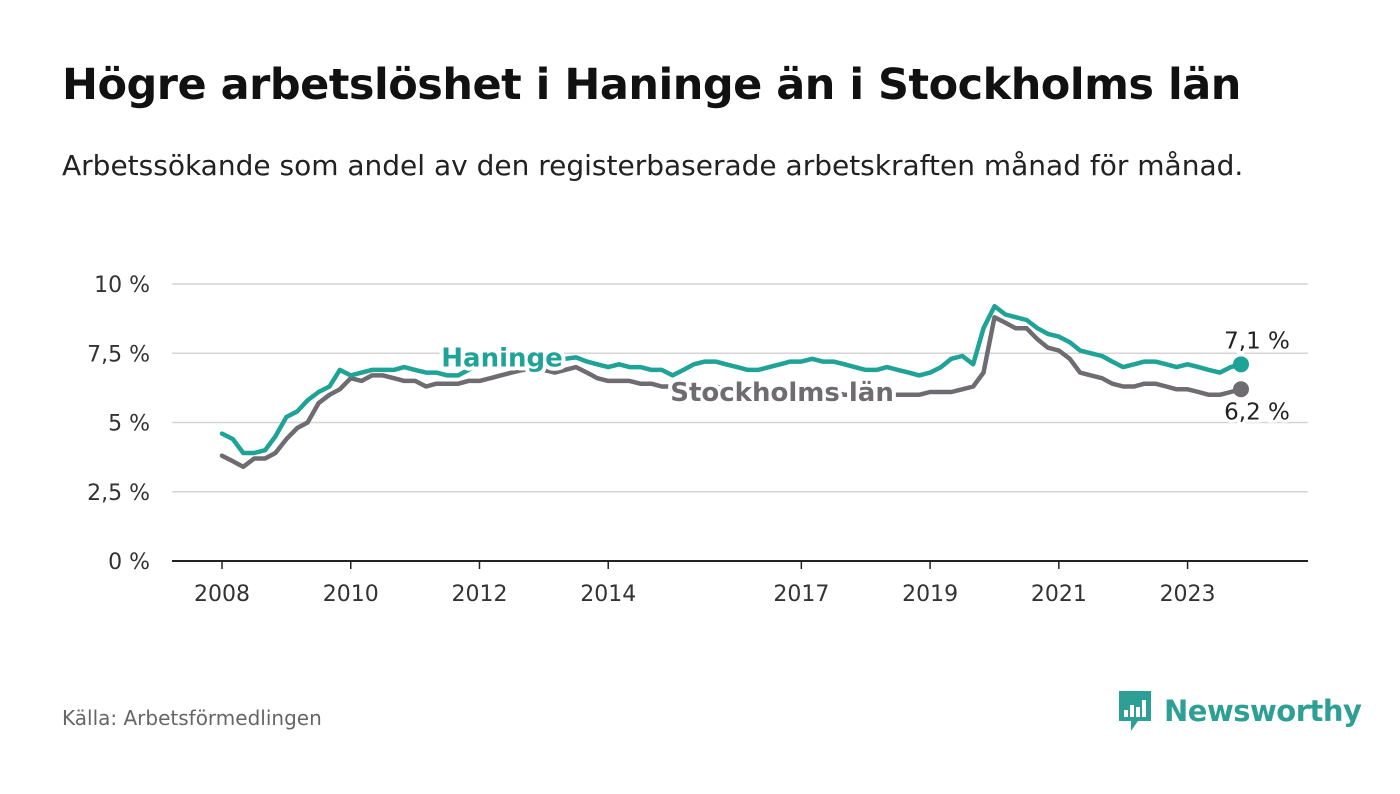  I want to click on newsworthy-logo: Newsworthy, so click(1239, 711).